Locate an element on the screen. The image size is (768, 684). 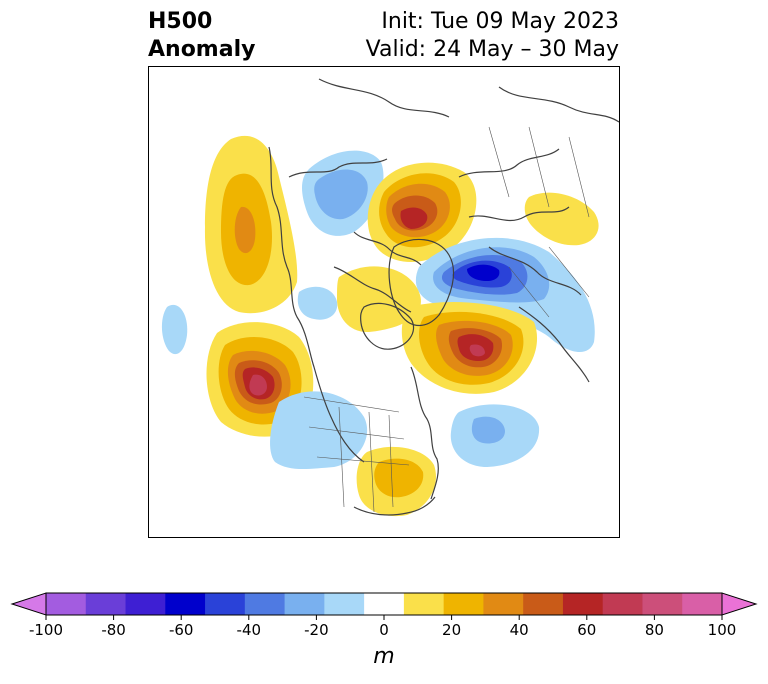
map-title: H500 Anomaly is located at coordinates (201, 36).